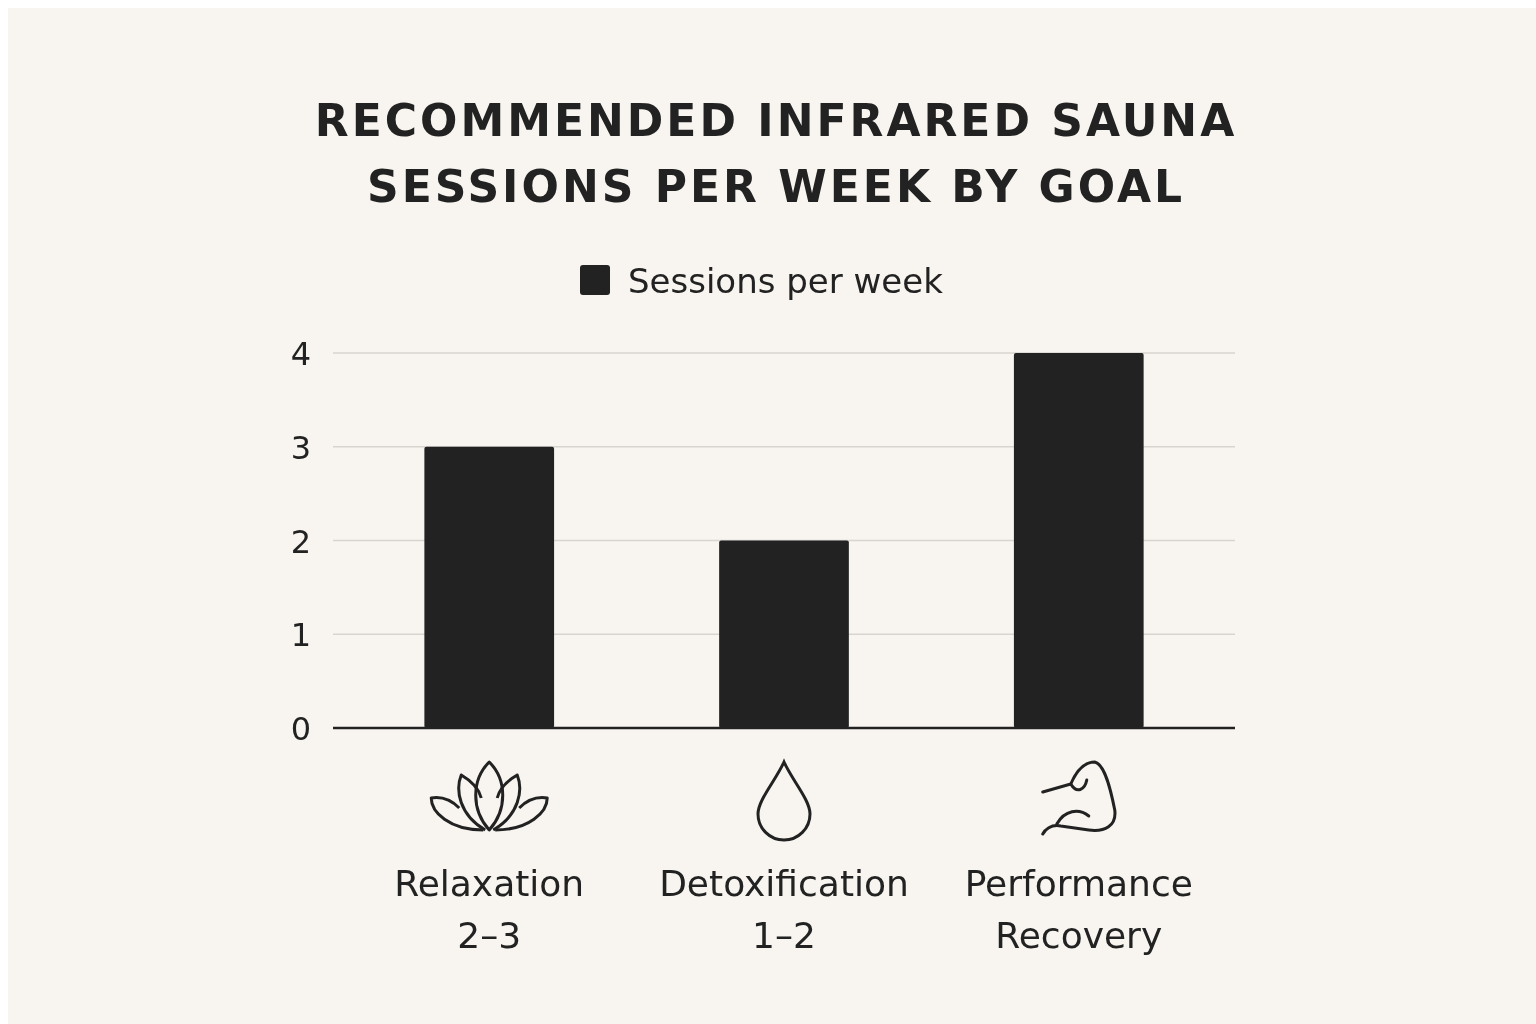 The width and height of the screenshot is (1536, 1024). Describe the element at coordinates (300, 729) in the screenshot. I see `y-tick-label: 0` at that location.